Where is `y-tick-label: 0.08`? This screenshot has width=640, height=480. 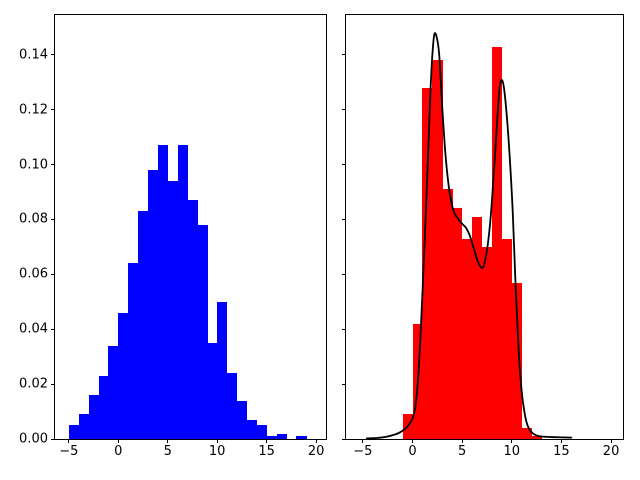
y-tick-label: 0.08 is located at coordinates (33, 219).